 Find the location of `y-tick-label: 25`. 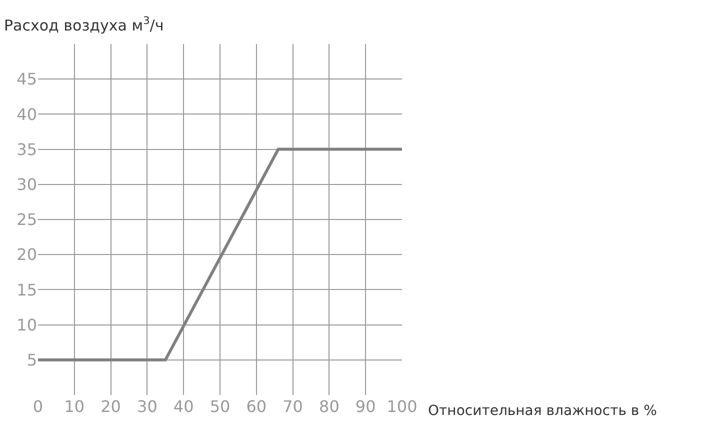

y-tick-label: 25 is located at coordinates (26, 220).